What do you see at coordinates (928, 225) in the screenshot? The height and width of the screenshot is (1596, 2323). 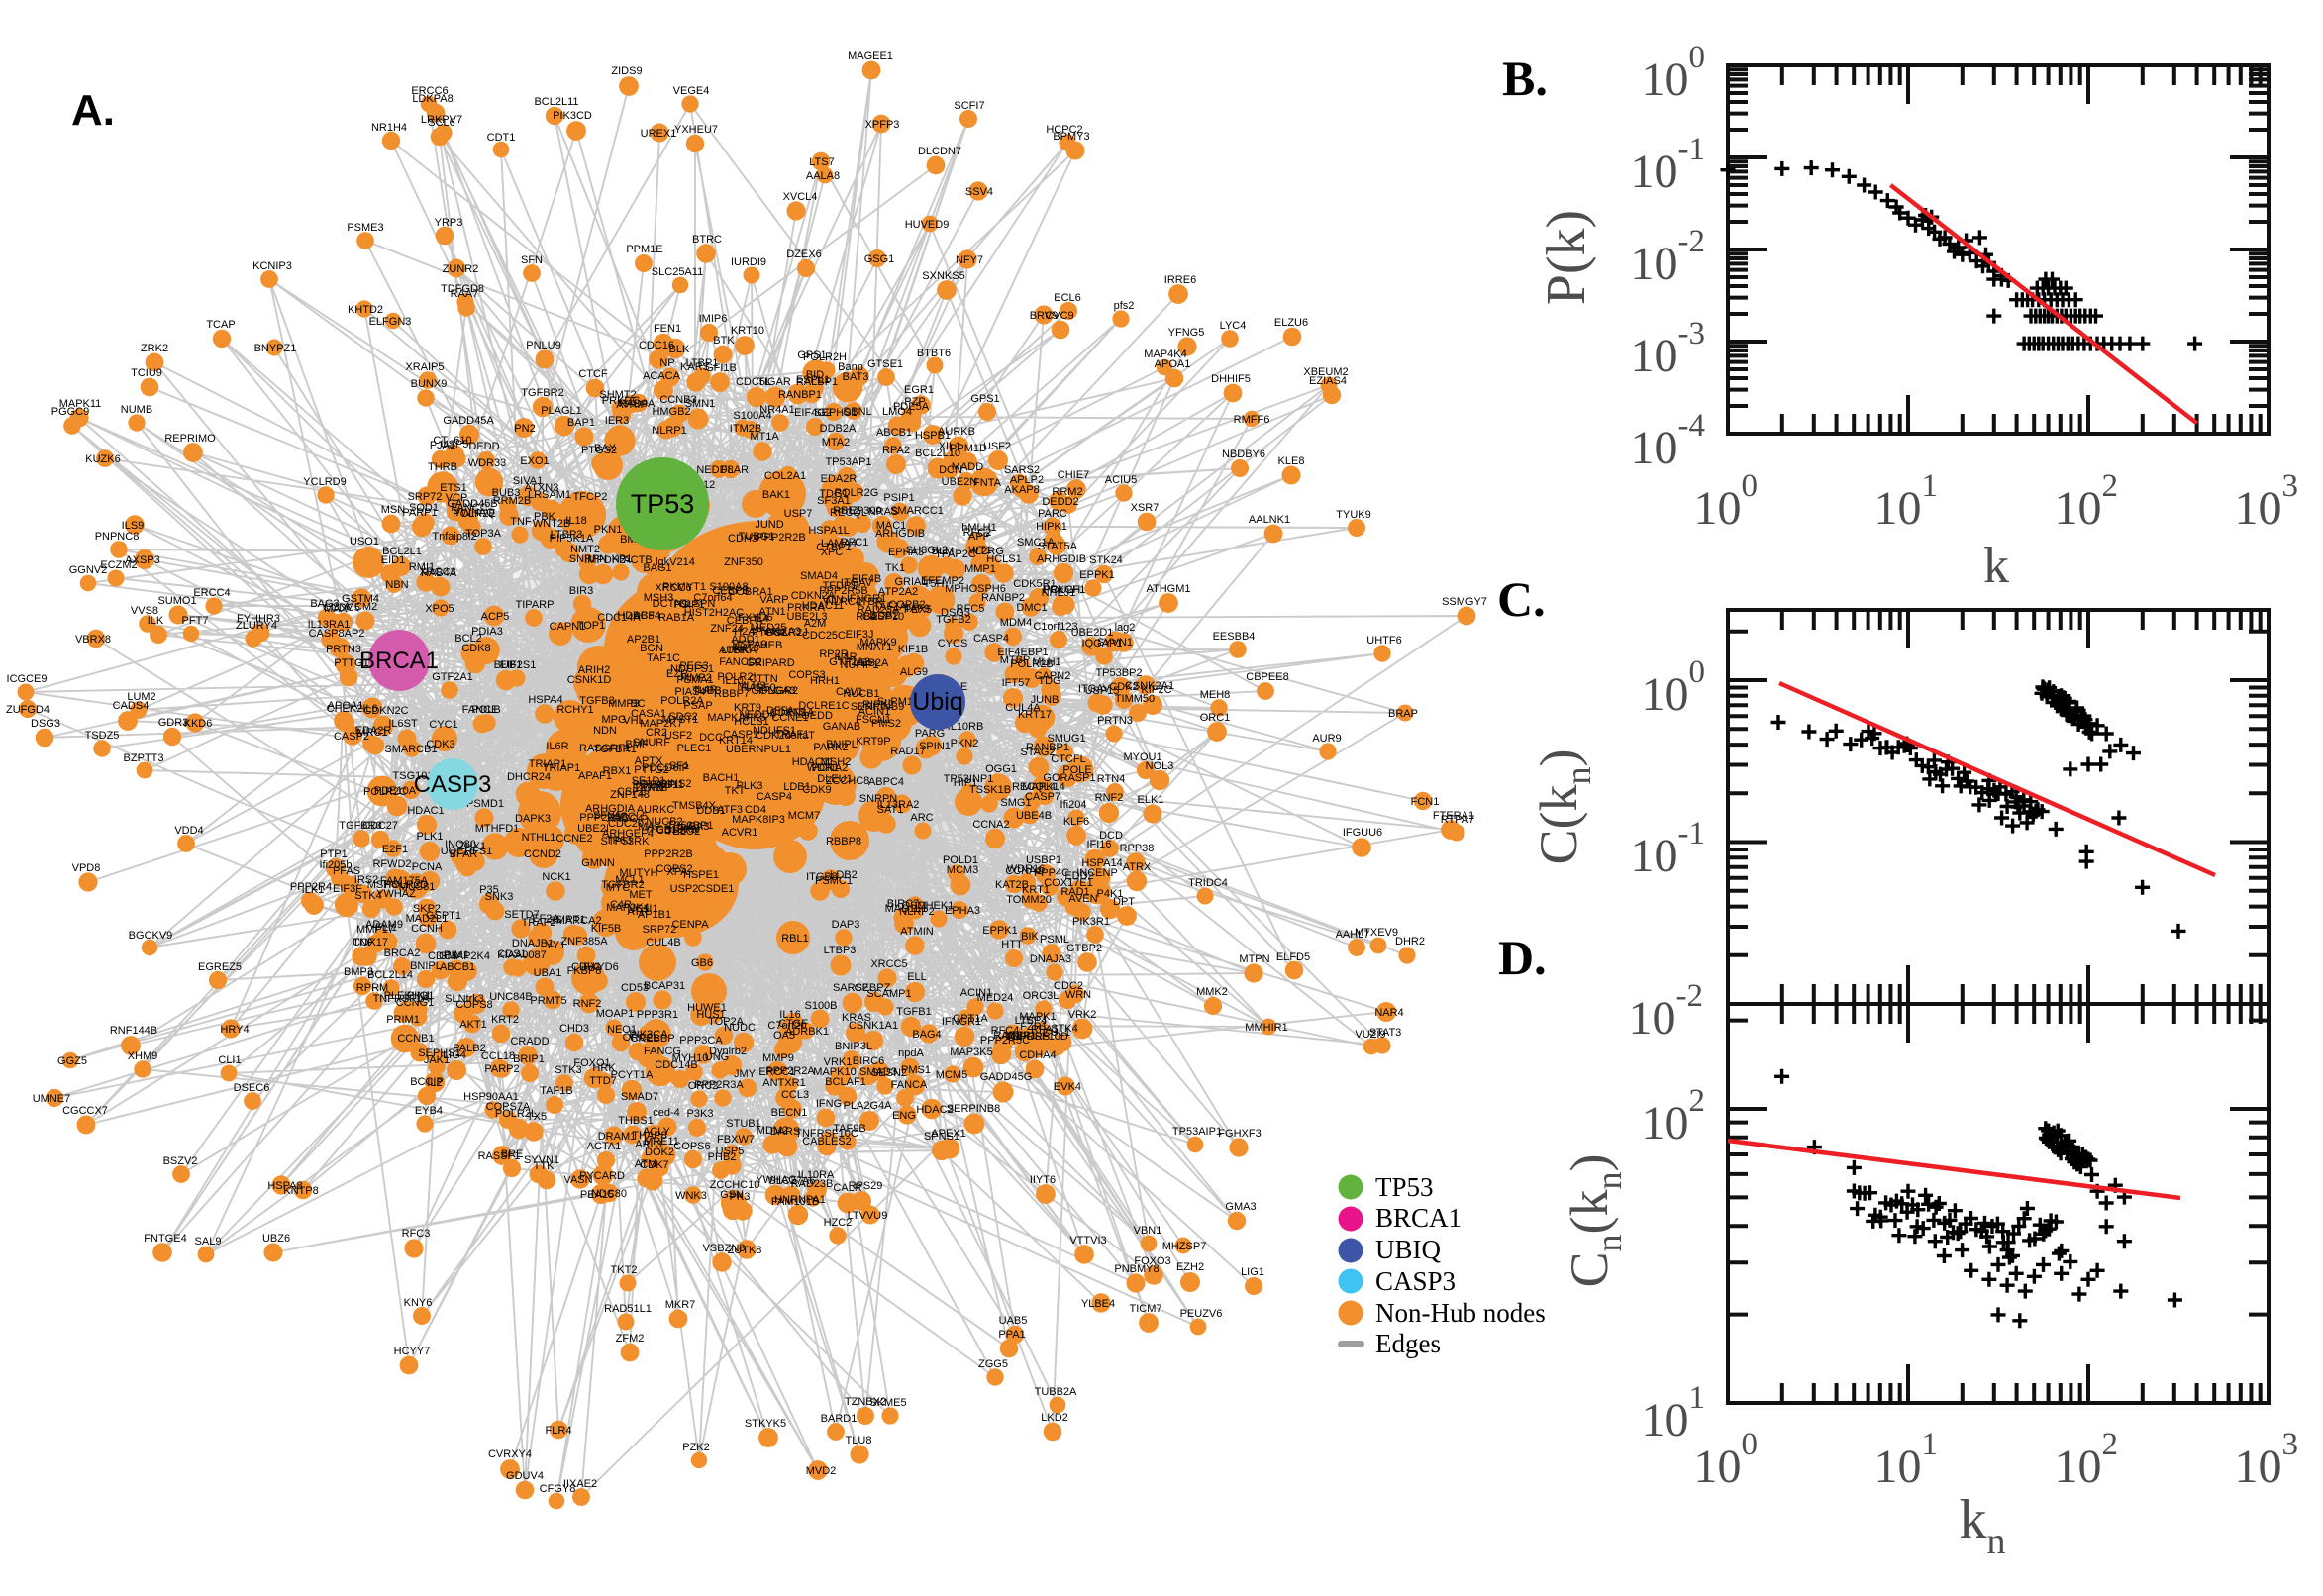 I see `svg-text: HUVED9` at bounding box center [928, 225].